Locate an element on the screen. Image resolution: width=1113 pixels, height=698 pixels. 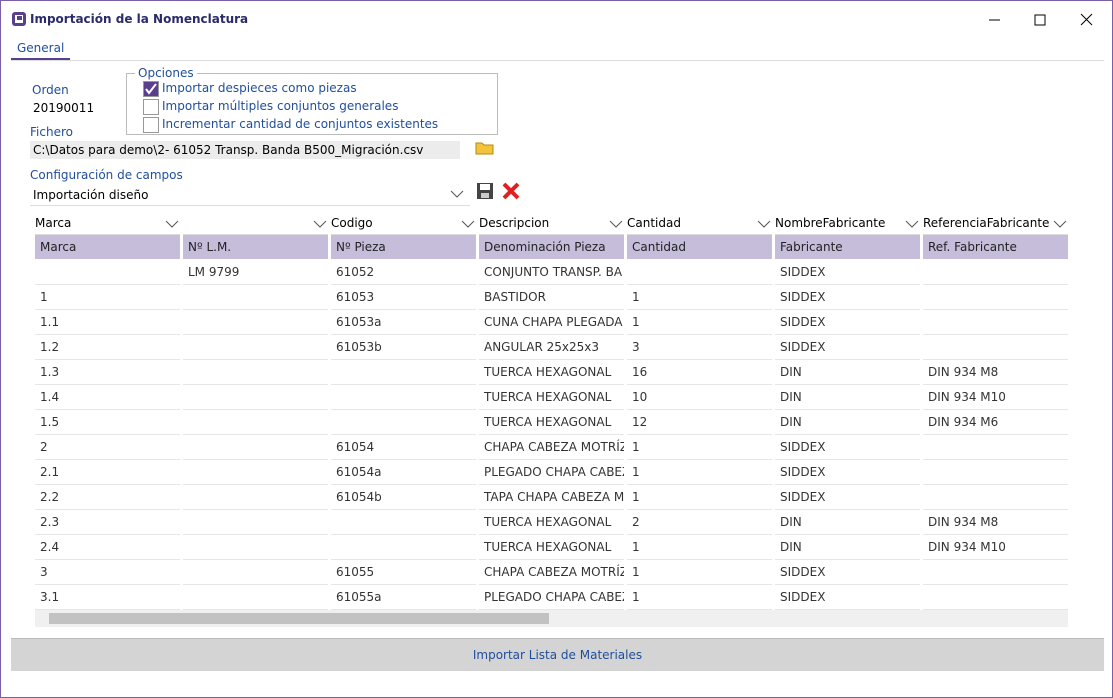
dropdown-arrow is located at coordinates (457, 194).